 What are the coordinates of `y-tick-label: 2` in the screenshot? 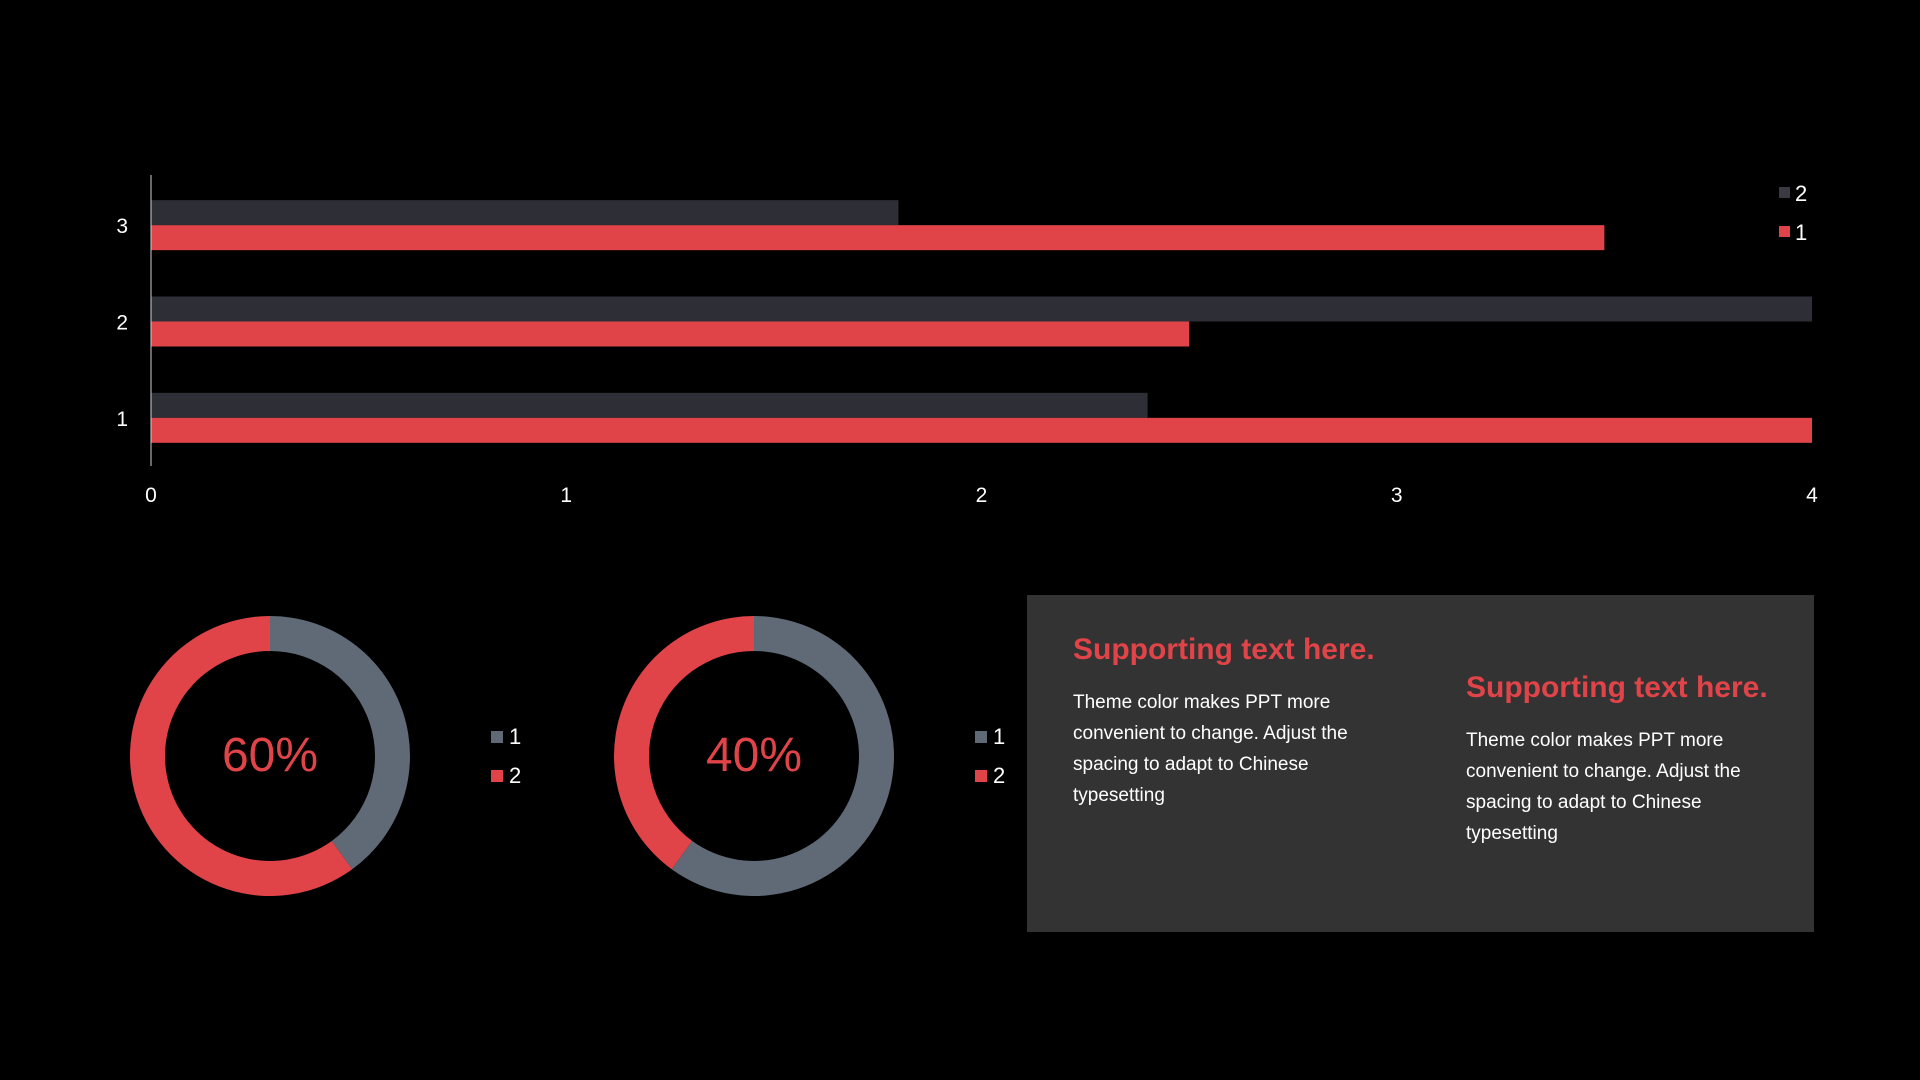 It's located at (122, 323).